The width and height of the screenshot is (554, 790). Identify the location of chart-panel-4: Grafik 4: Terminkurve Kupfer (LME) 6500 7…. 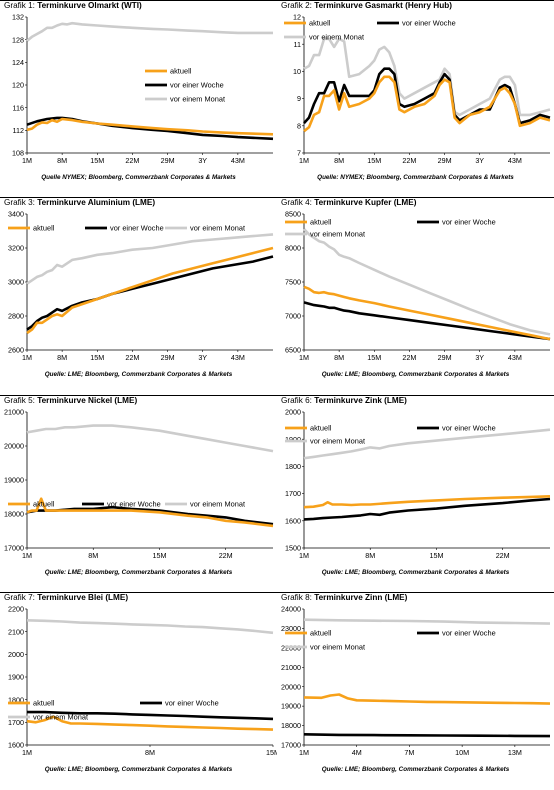
(415, 295).